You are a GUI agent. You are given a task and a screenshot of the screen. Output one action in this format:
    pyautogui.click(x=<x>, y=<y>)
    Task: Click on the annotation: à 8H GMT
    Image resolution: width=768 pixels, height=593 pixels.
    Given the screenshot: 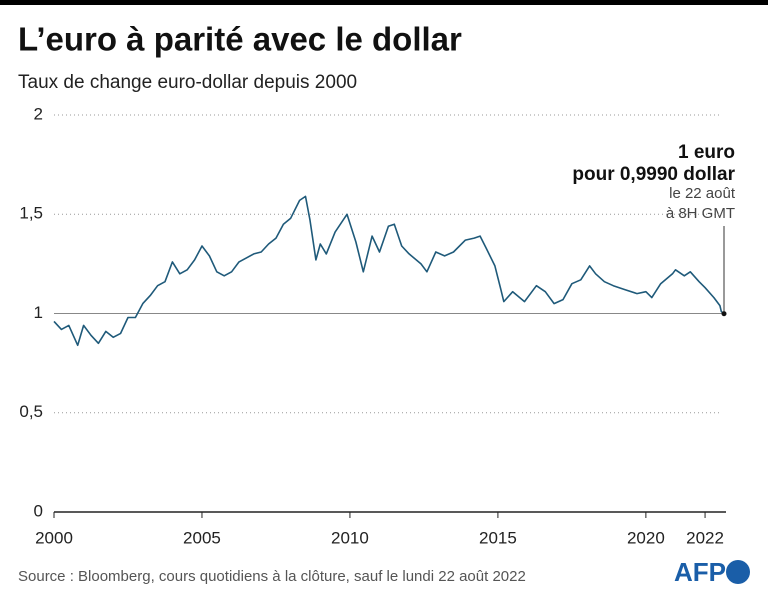 What is the action you would take?
    pyautogui.click(x=700, y=213)
    